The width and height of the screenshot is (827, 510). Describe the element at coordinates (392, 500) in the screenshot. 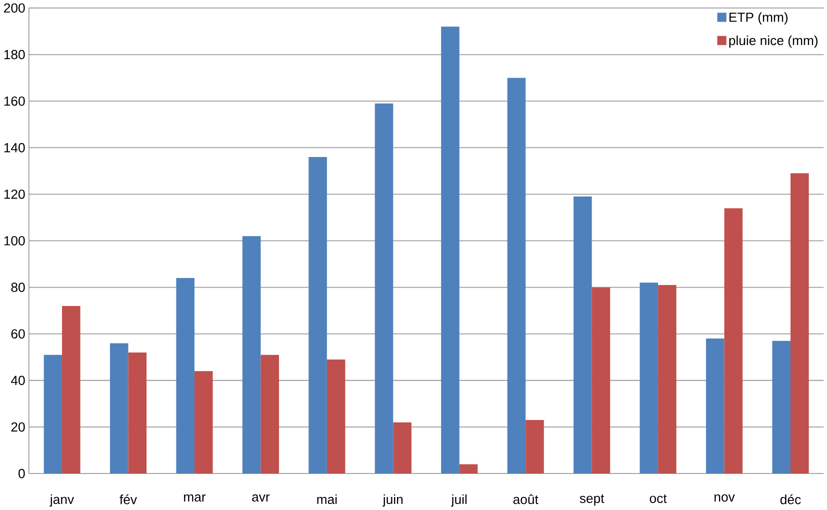

I see `x-tick-label: juin` at that location.